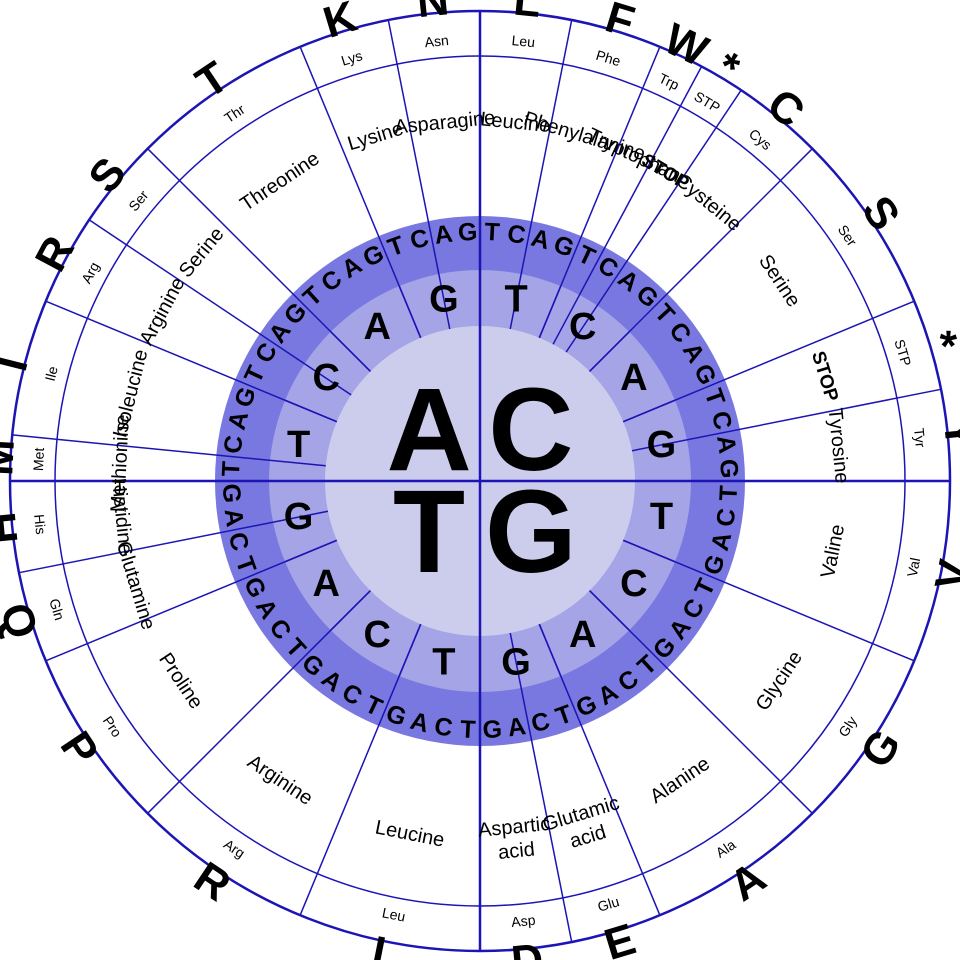  I want to click on amino-acid-name-line: acid, so click(516, 850).